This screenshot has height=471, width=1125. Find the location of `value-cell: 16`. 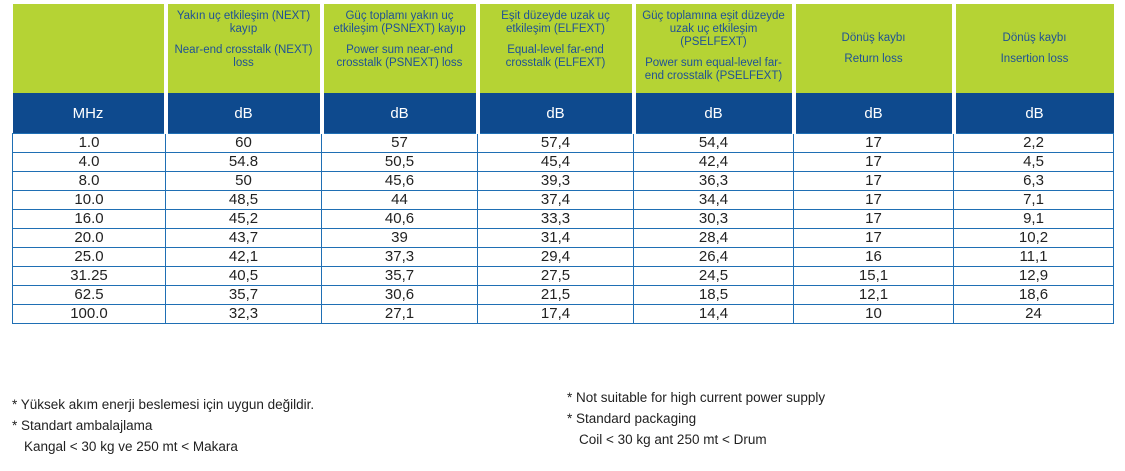

value-cell: 16 is located at coordinates (873, 257).